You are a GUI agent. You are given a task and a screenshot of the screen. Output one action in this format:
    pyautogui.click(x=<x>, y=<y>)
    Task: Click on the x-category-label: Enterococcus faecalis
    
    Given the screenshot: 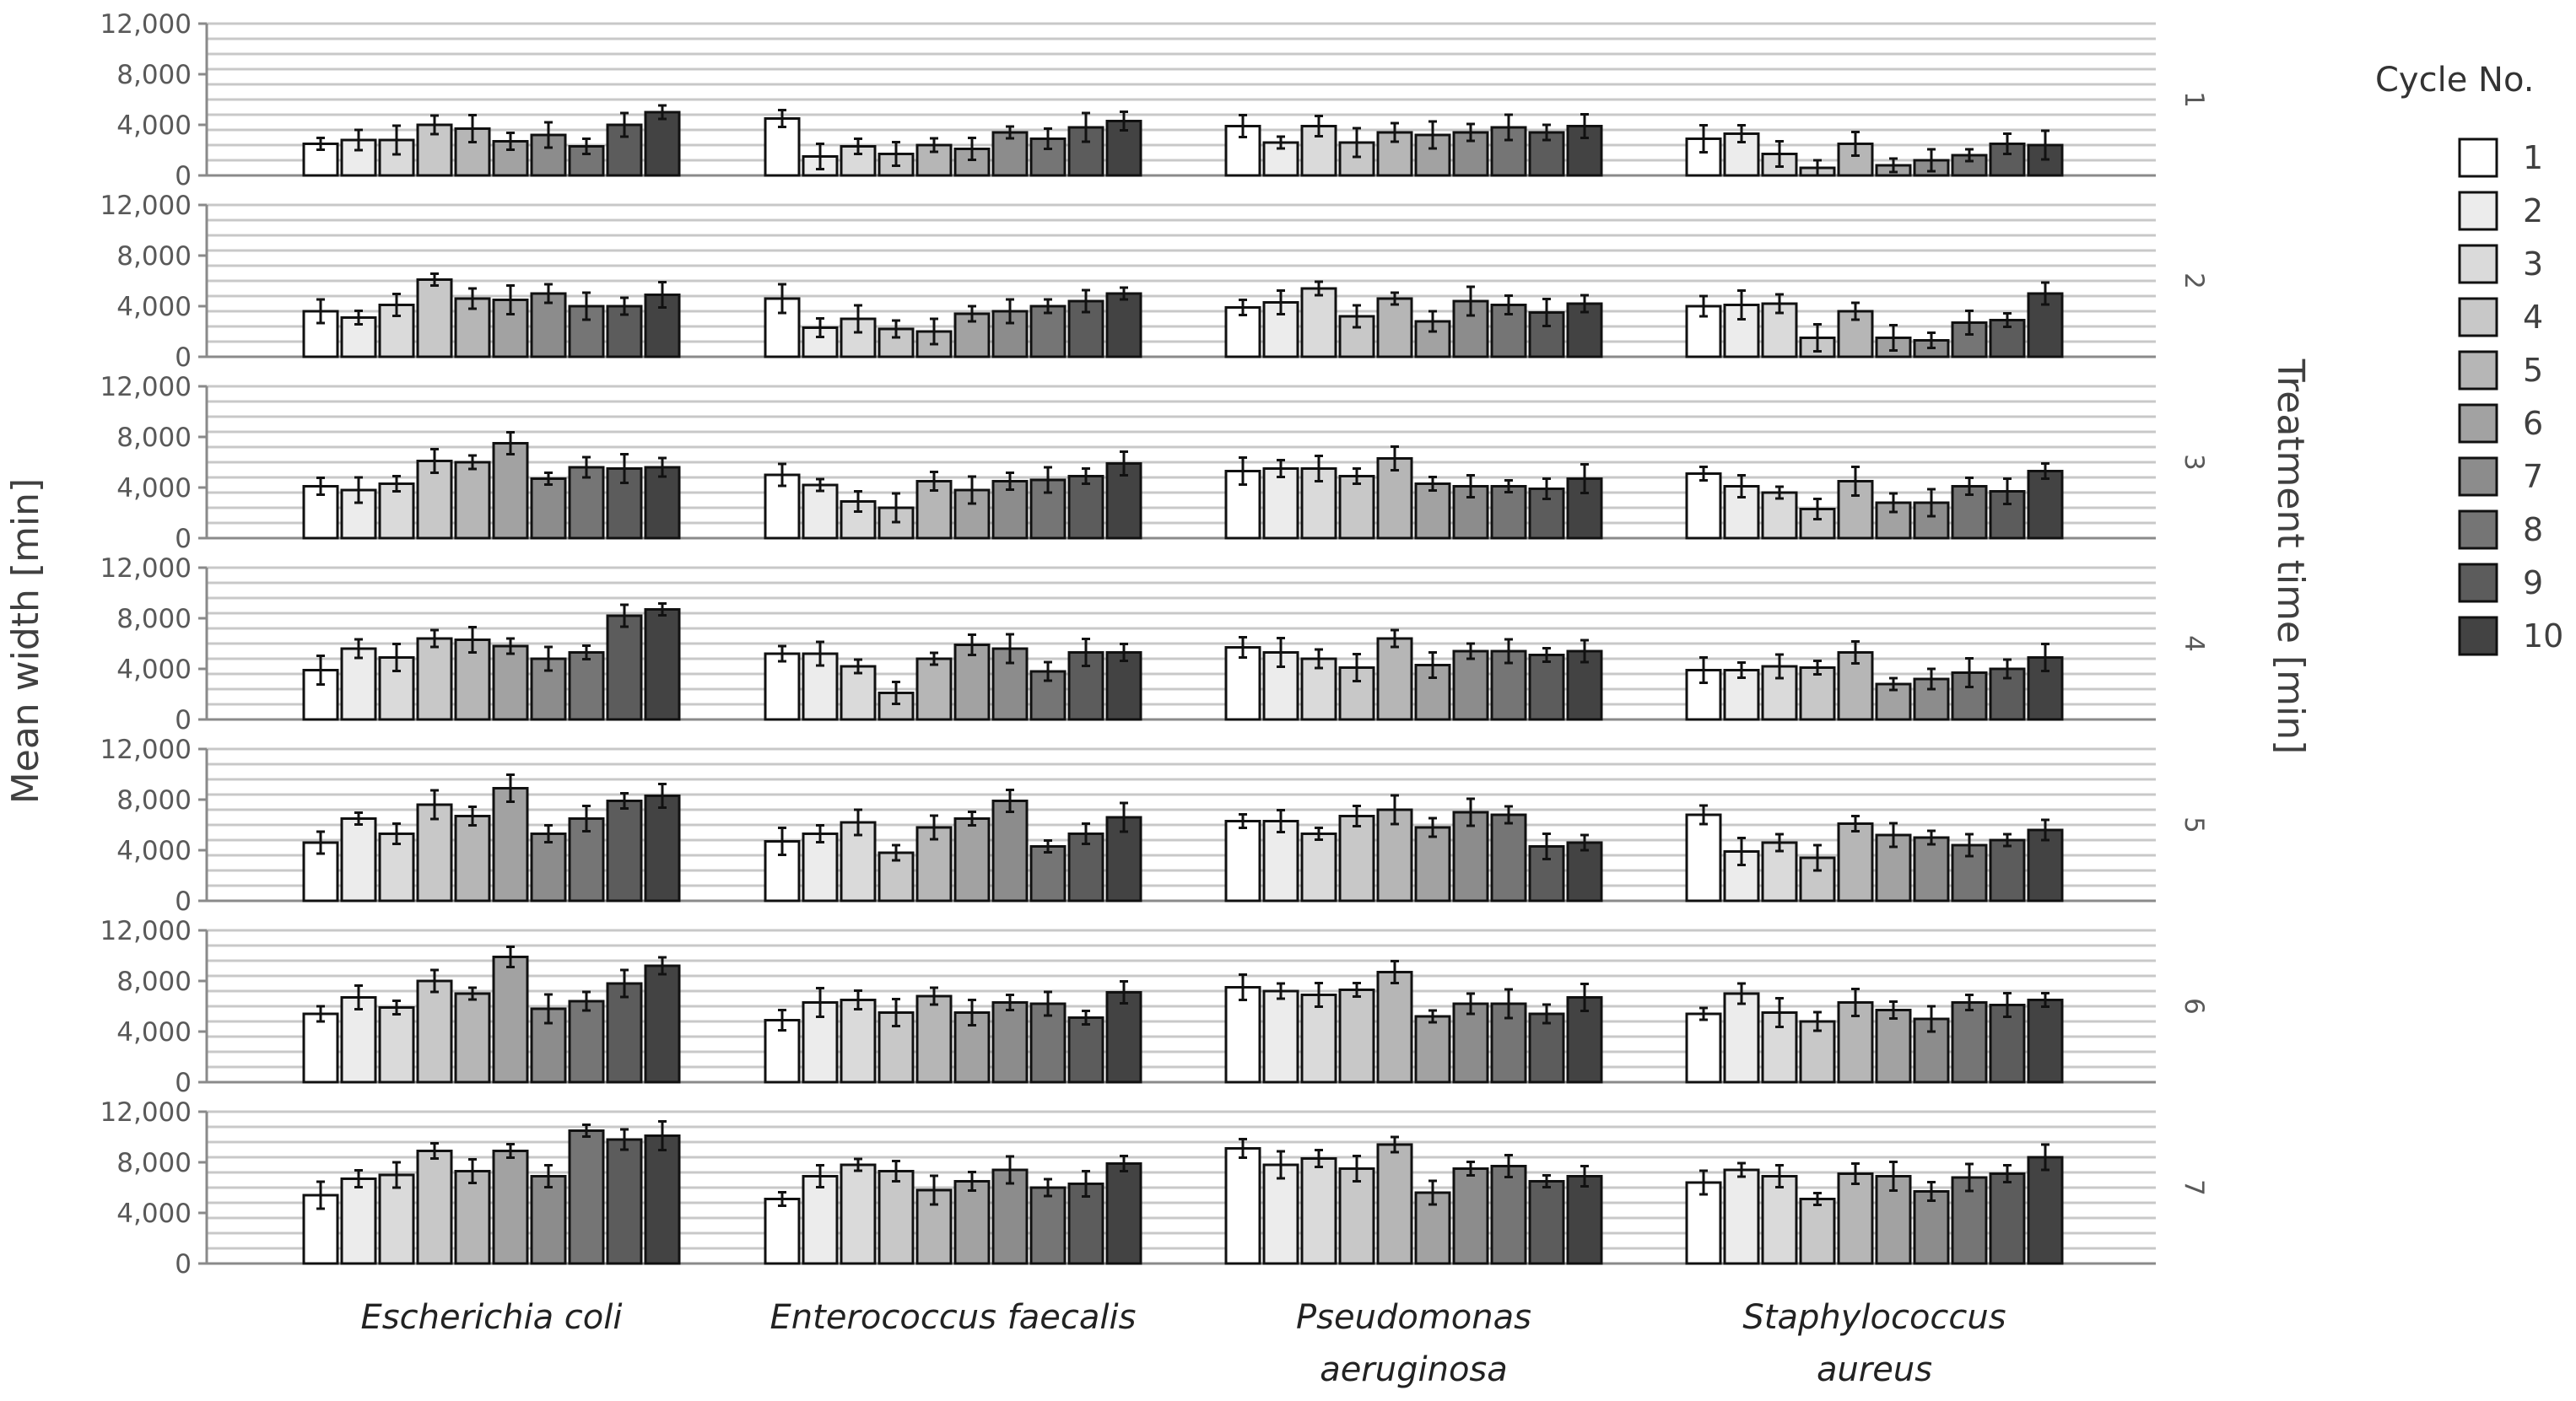 What is the action you would take?
    pyautogui.click(x=953, y=1317)
    